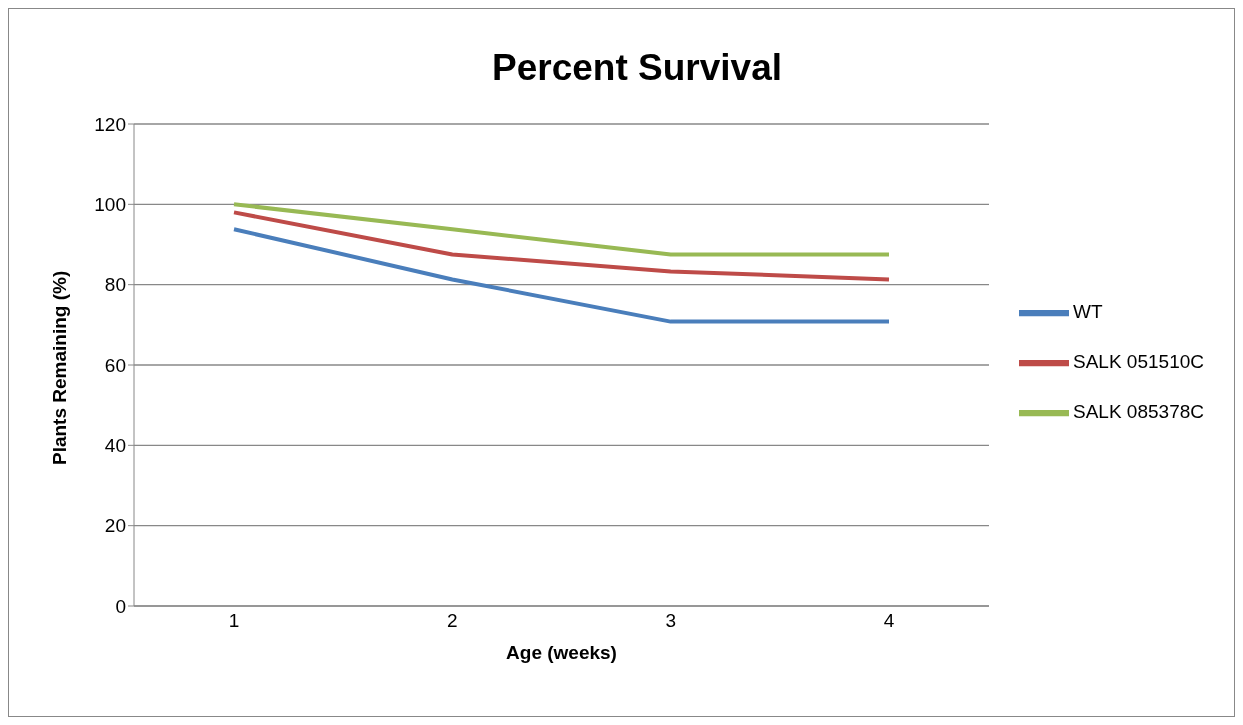  What do you see at coordinates (234, 621) in the screenshot?
I see `x-tick-label: 1` at bounding box center [234, 621].